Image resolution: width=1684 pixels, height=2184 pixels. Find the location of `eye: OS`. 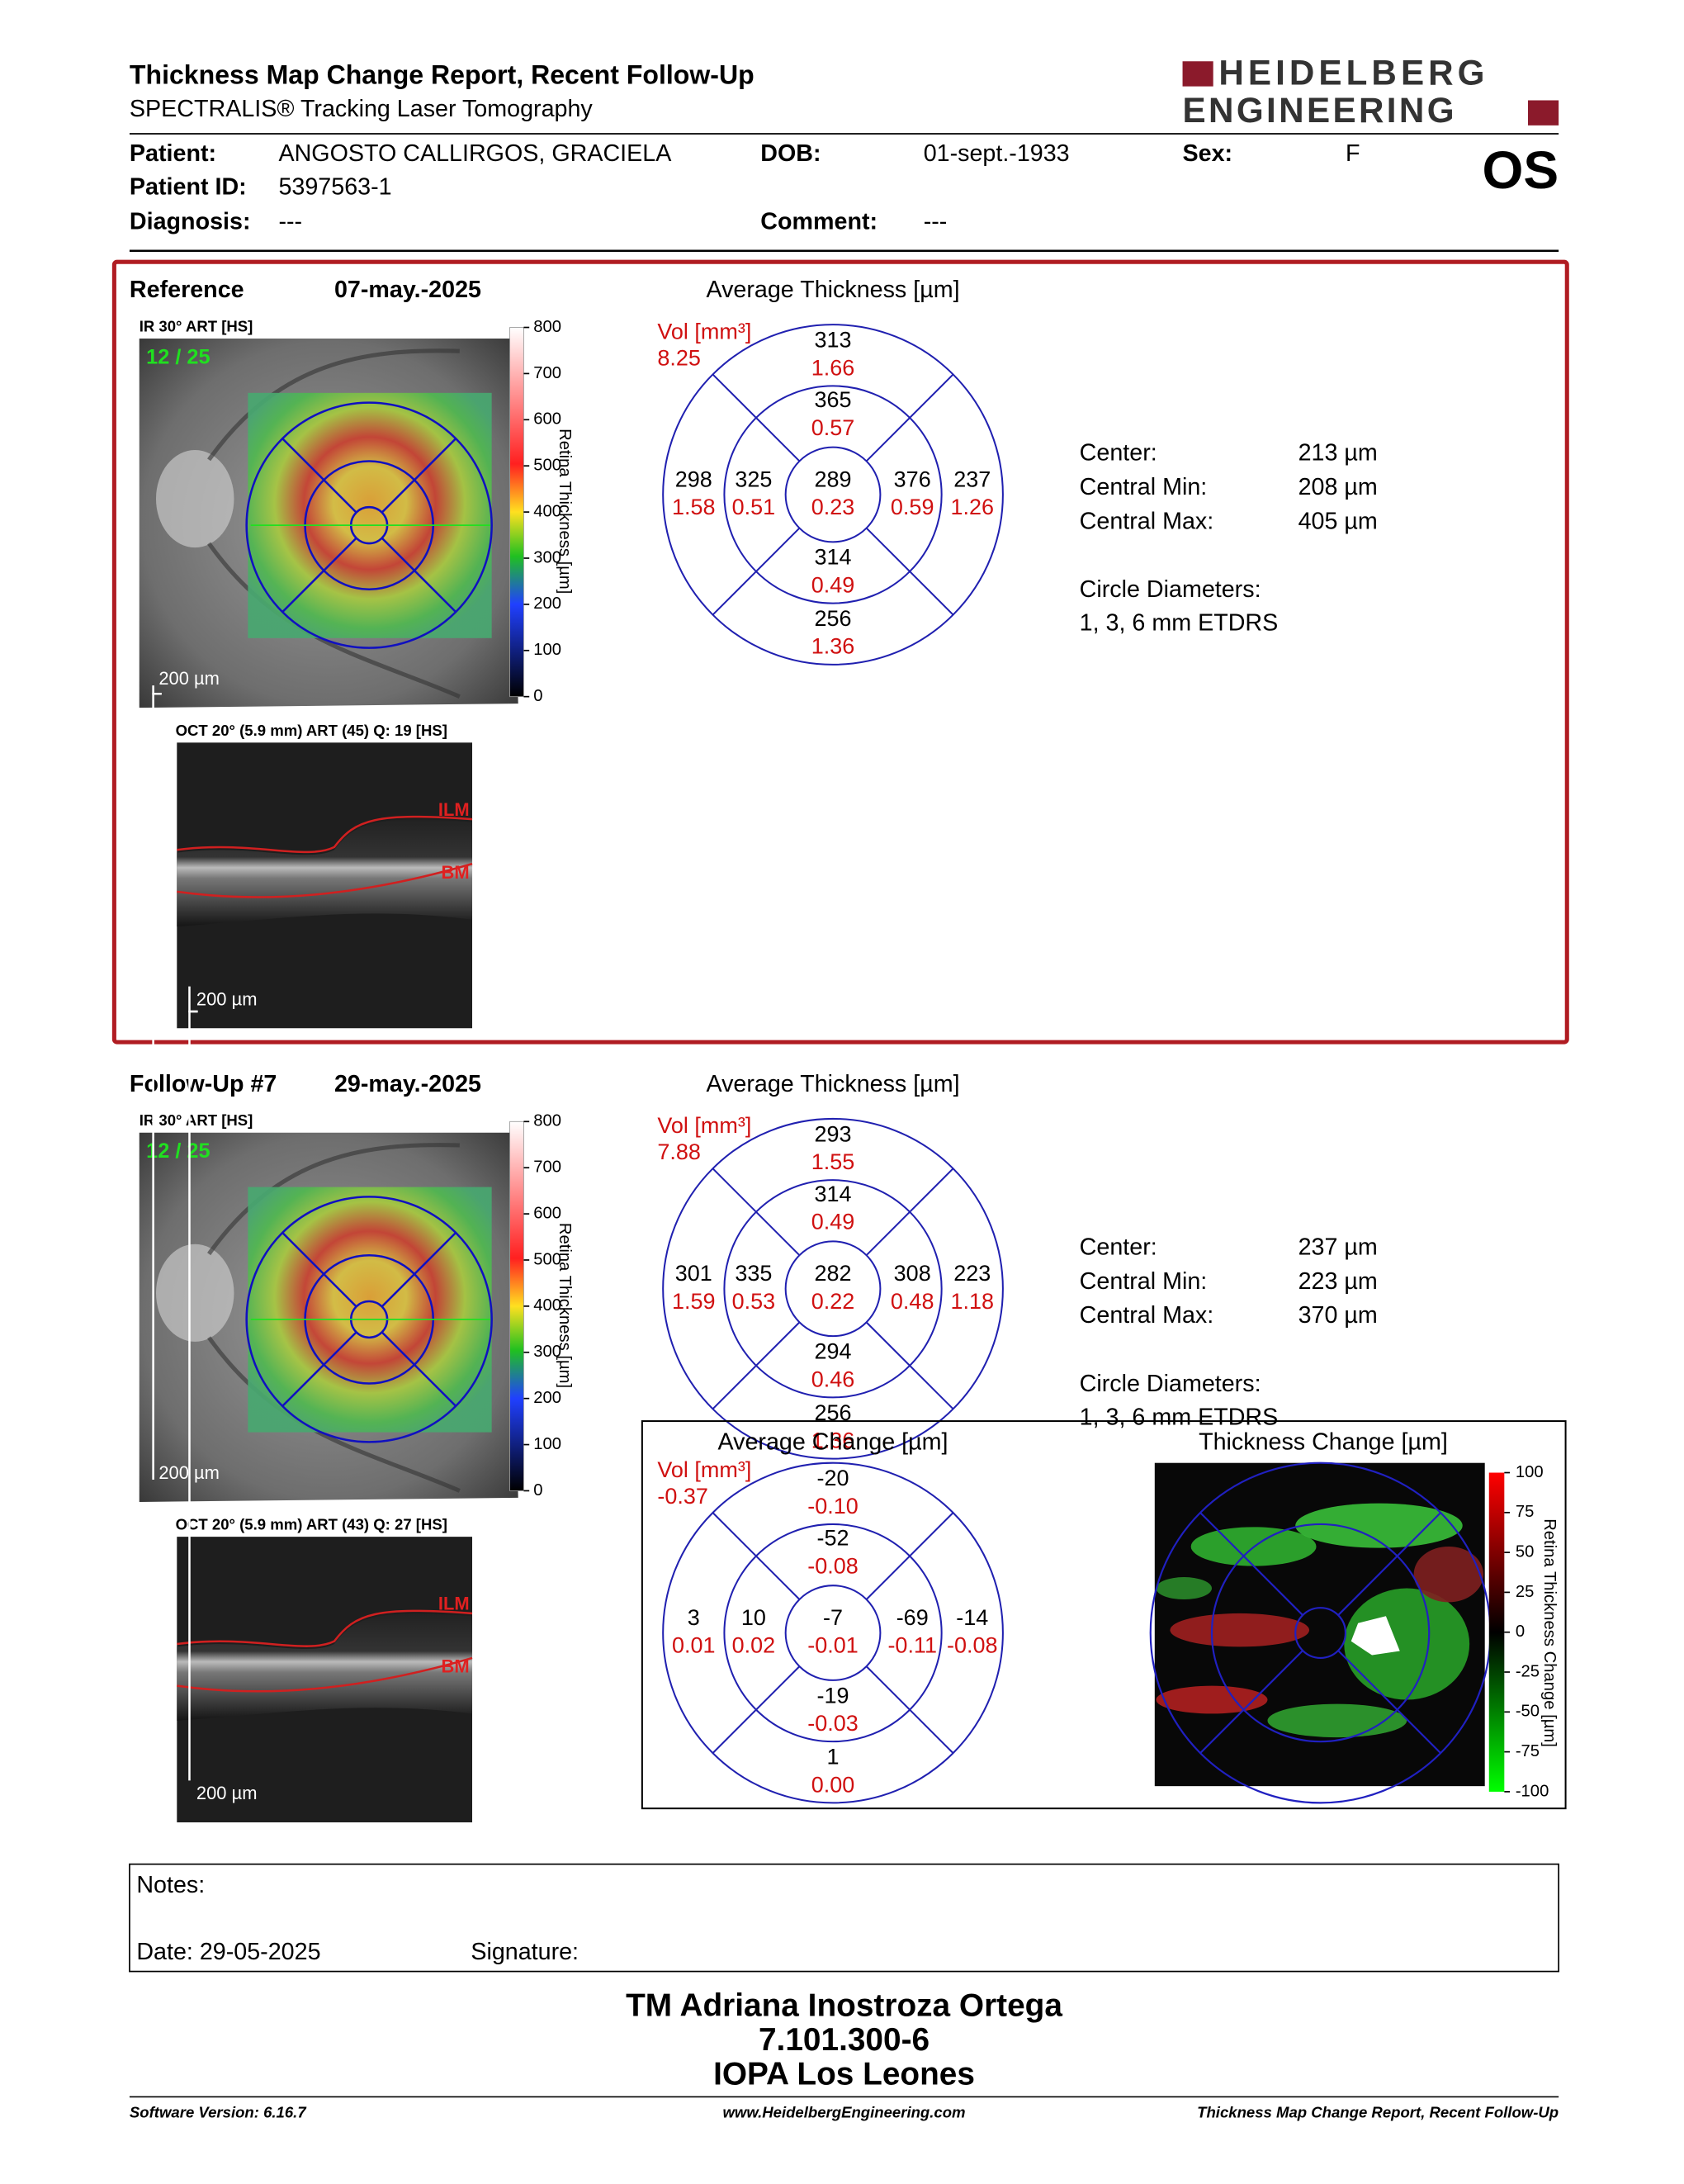

eye: OS is located at coordinates (1520, 170).